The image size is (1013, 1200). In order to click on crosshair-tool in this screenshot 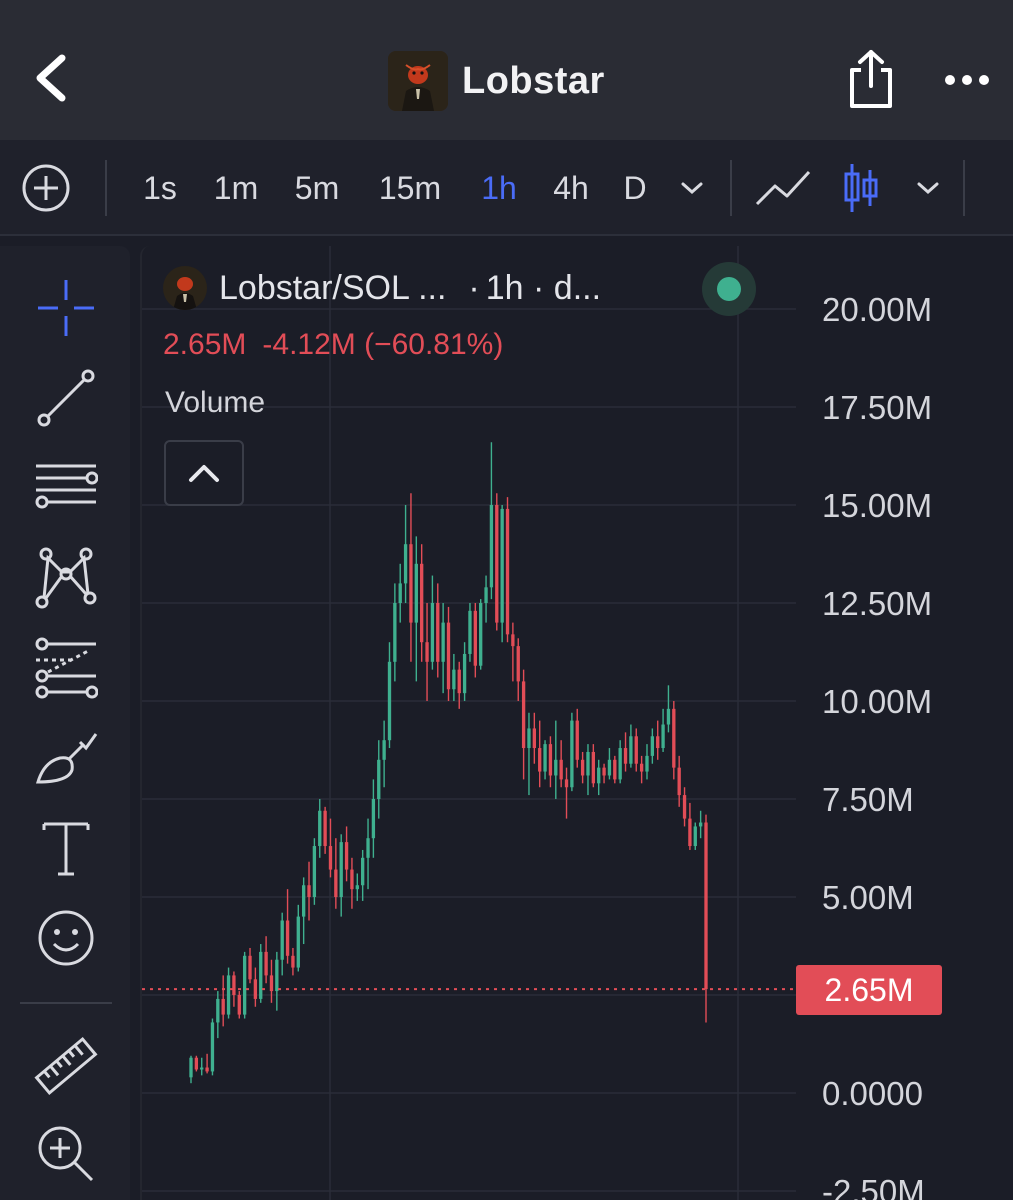, I will do `click(66, 308)`.